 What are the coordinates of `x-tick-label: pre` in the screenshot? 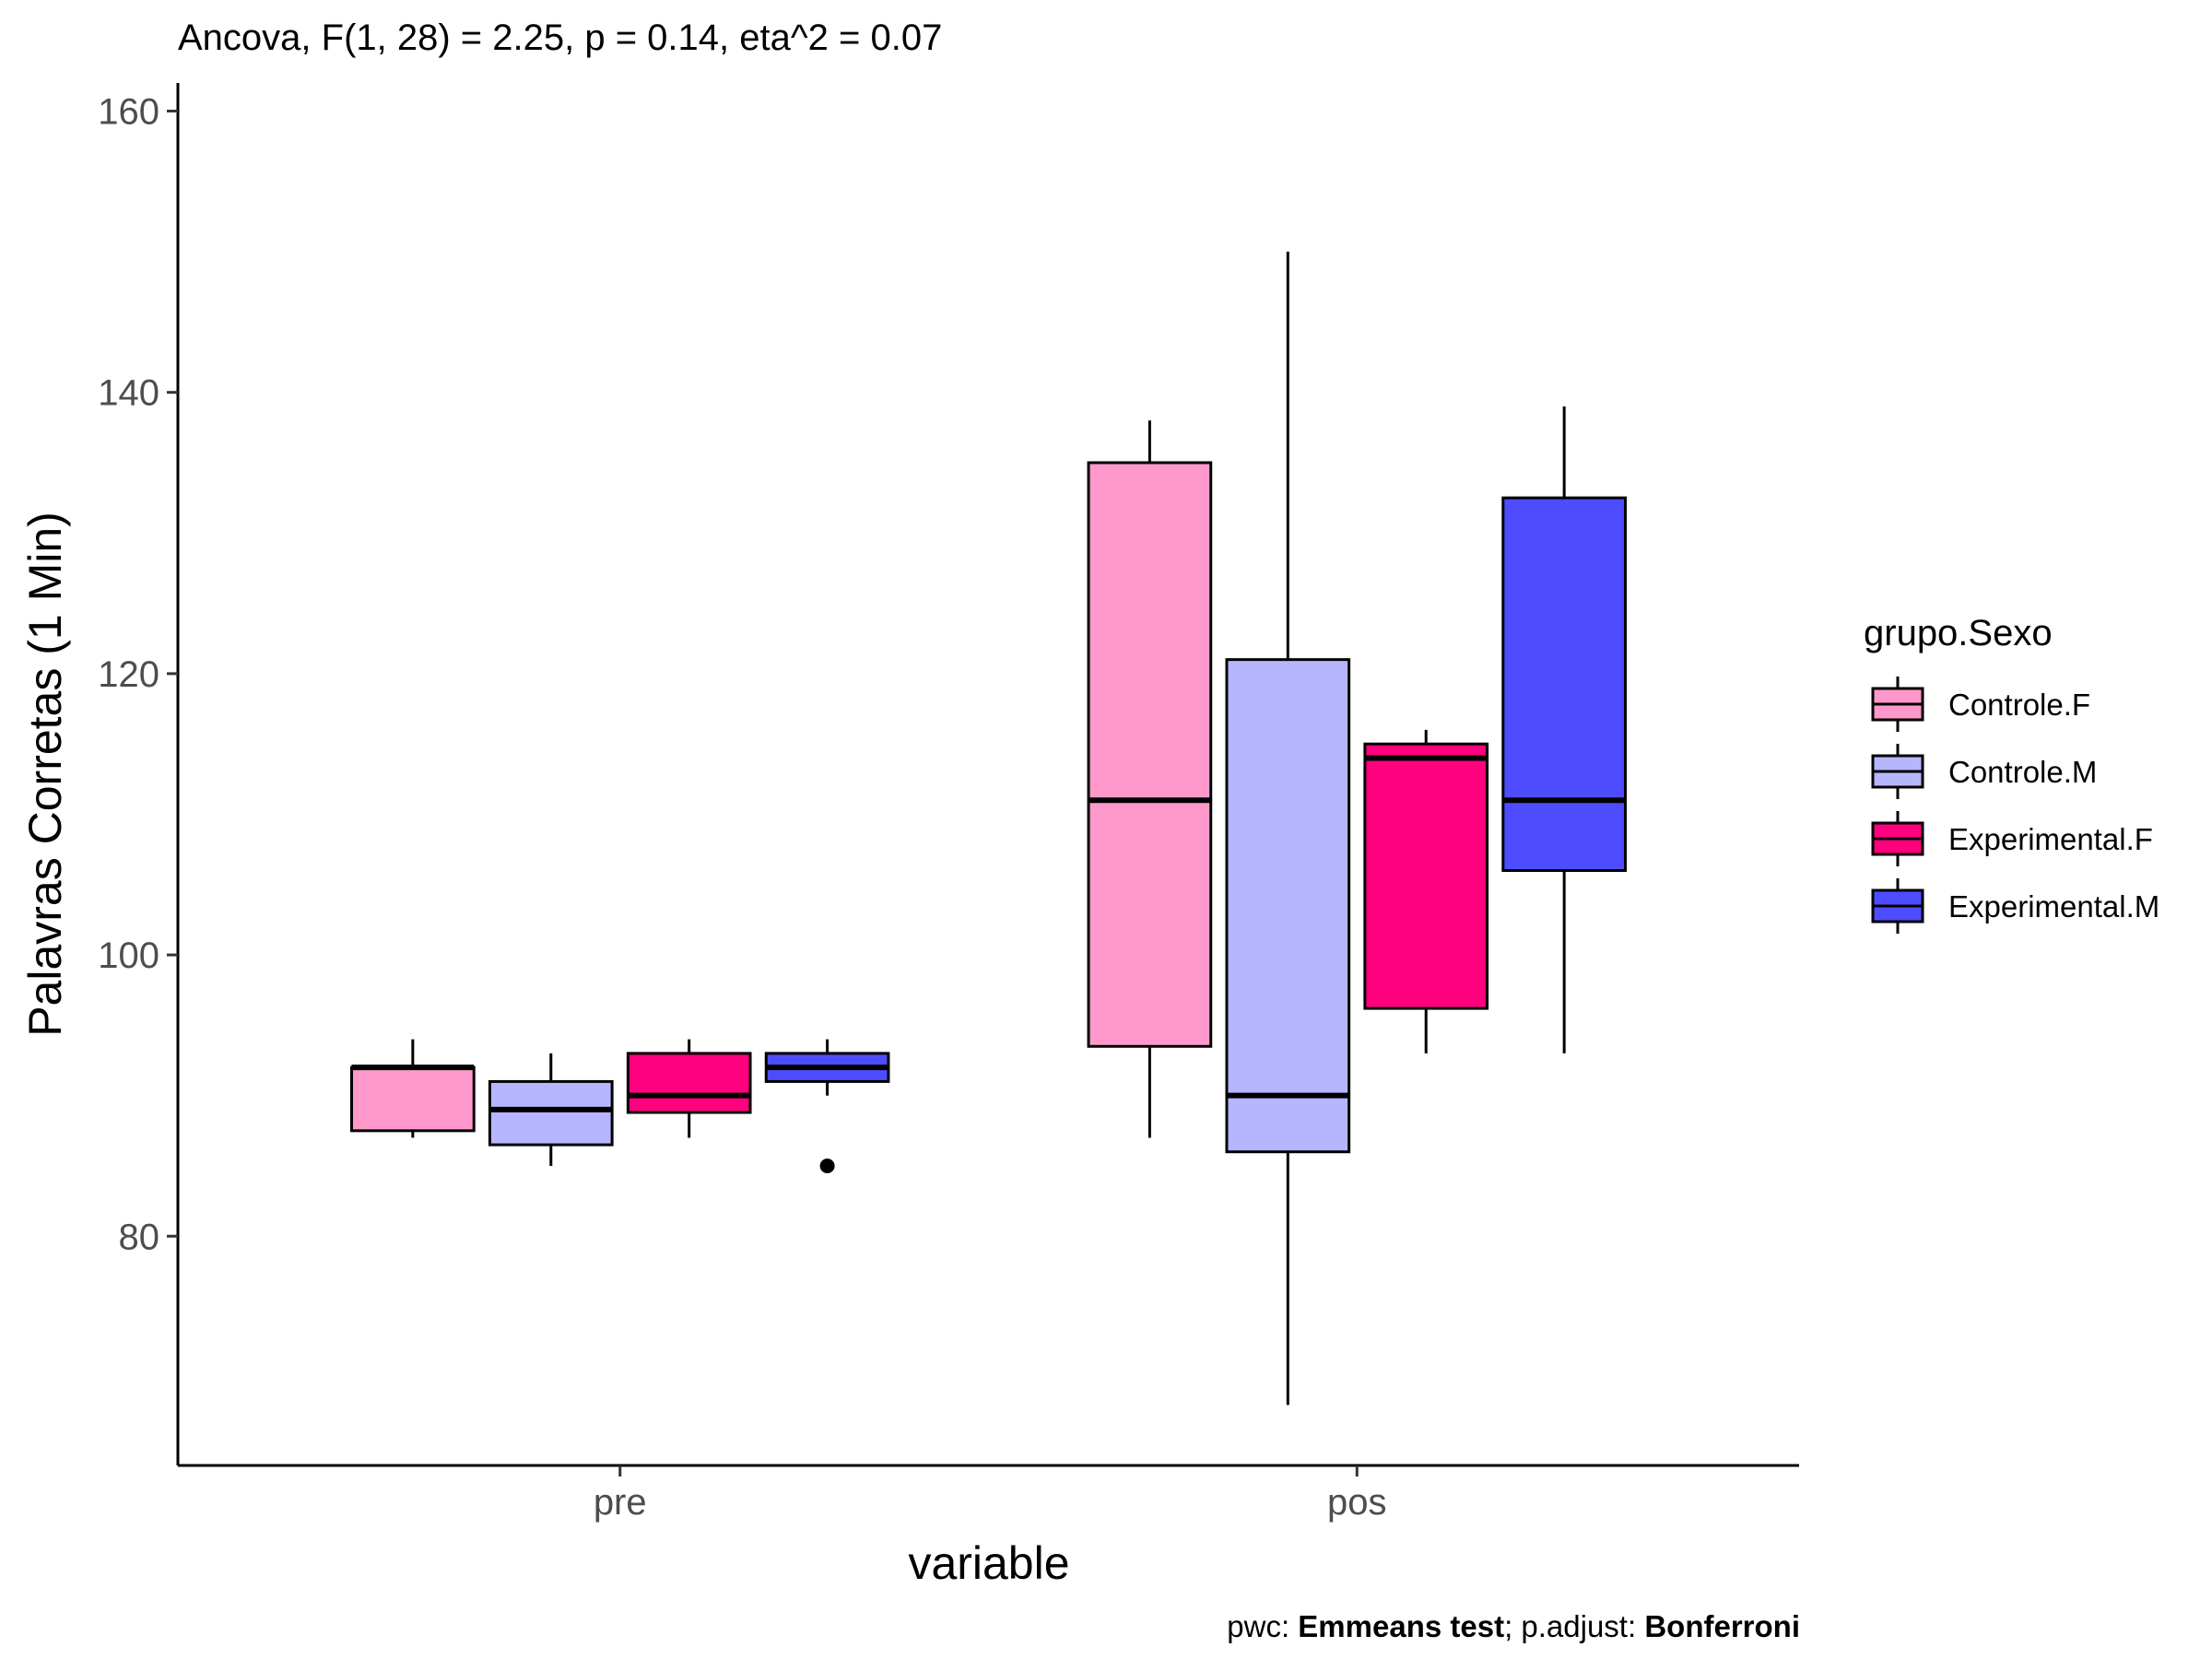 It's located at (620, 1502).